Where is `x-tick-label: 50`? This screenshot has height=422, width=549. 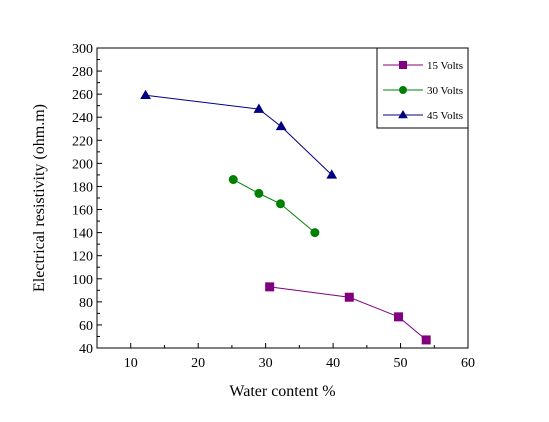
x-tick-label: 50 is located at coordinates (401, 363).